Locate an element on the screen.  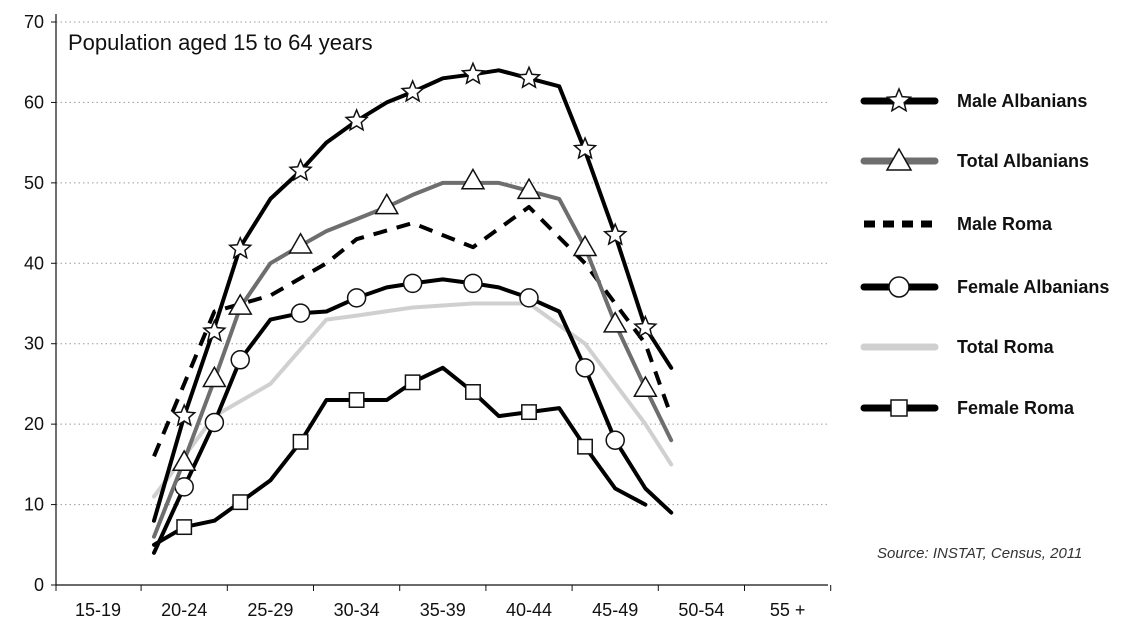
legend-label: Male Albanians is located at coordinates (1022, 101).